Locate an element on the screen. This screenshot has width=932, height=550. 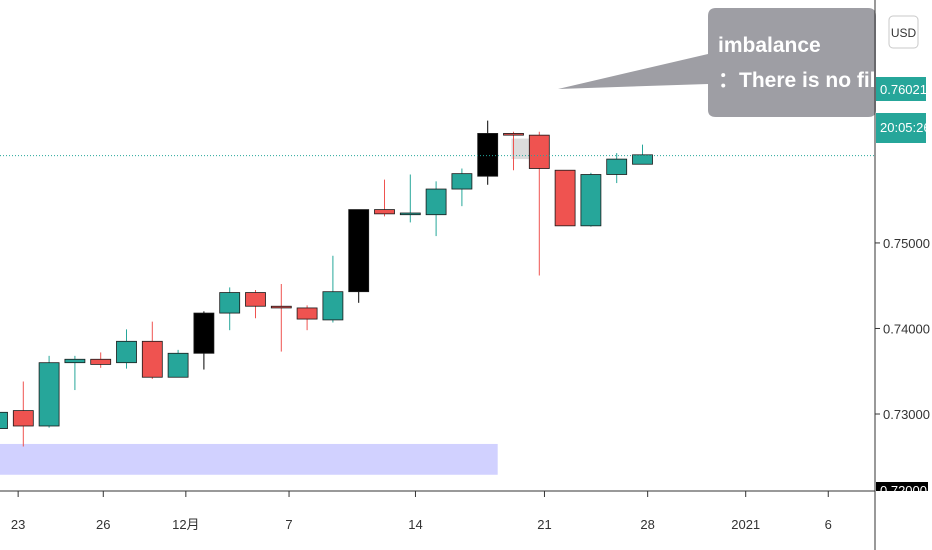
countdown-badge-bg is located at coordinates (901, 128).